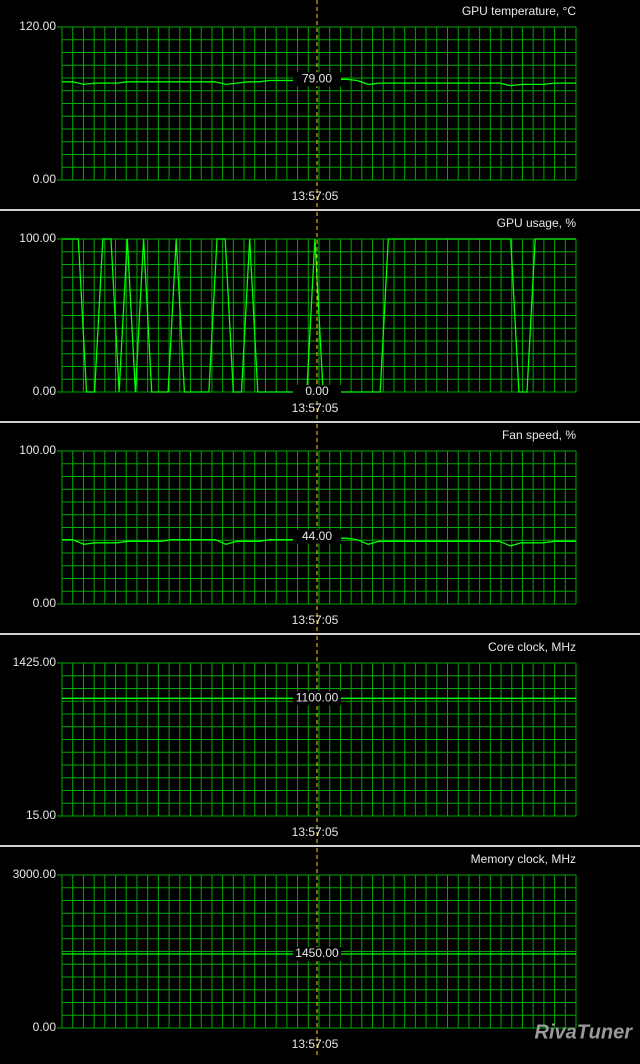  Describe the element at coordinates (519, 11) in the screenshot. I see `panel-title: GPU temperature, °C` at that location.